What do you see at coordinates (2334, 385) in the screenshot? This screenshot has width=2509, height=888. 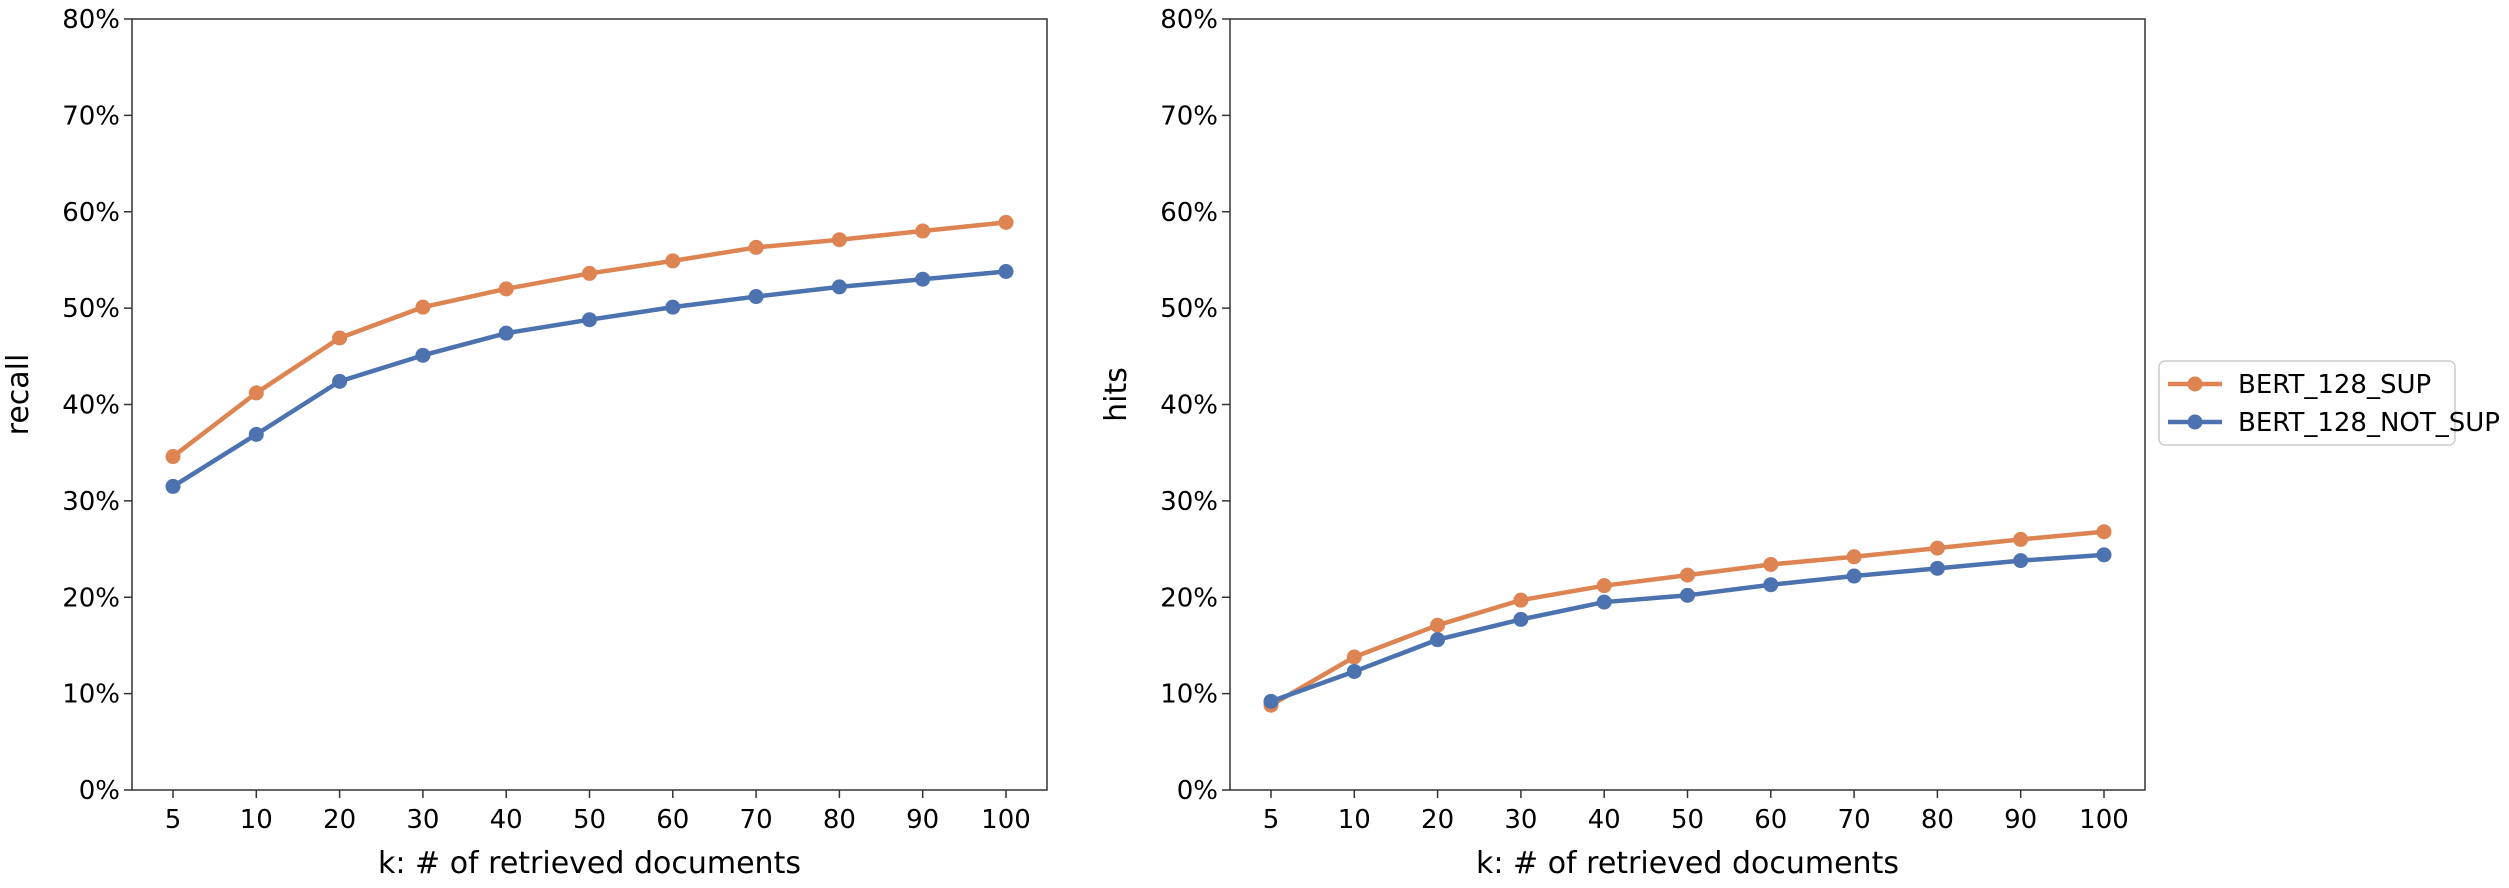 I see `legend-label: BERT_128_SUP` at bounding box center [2334, 385].